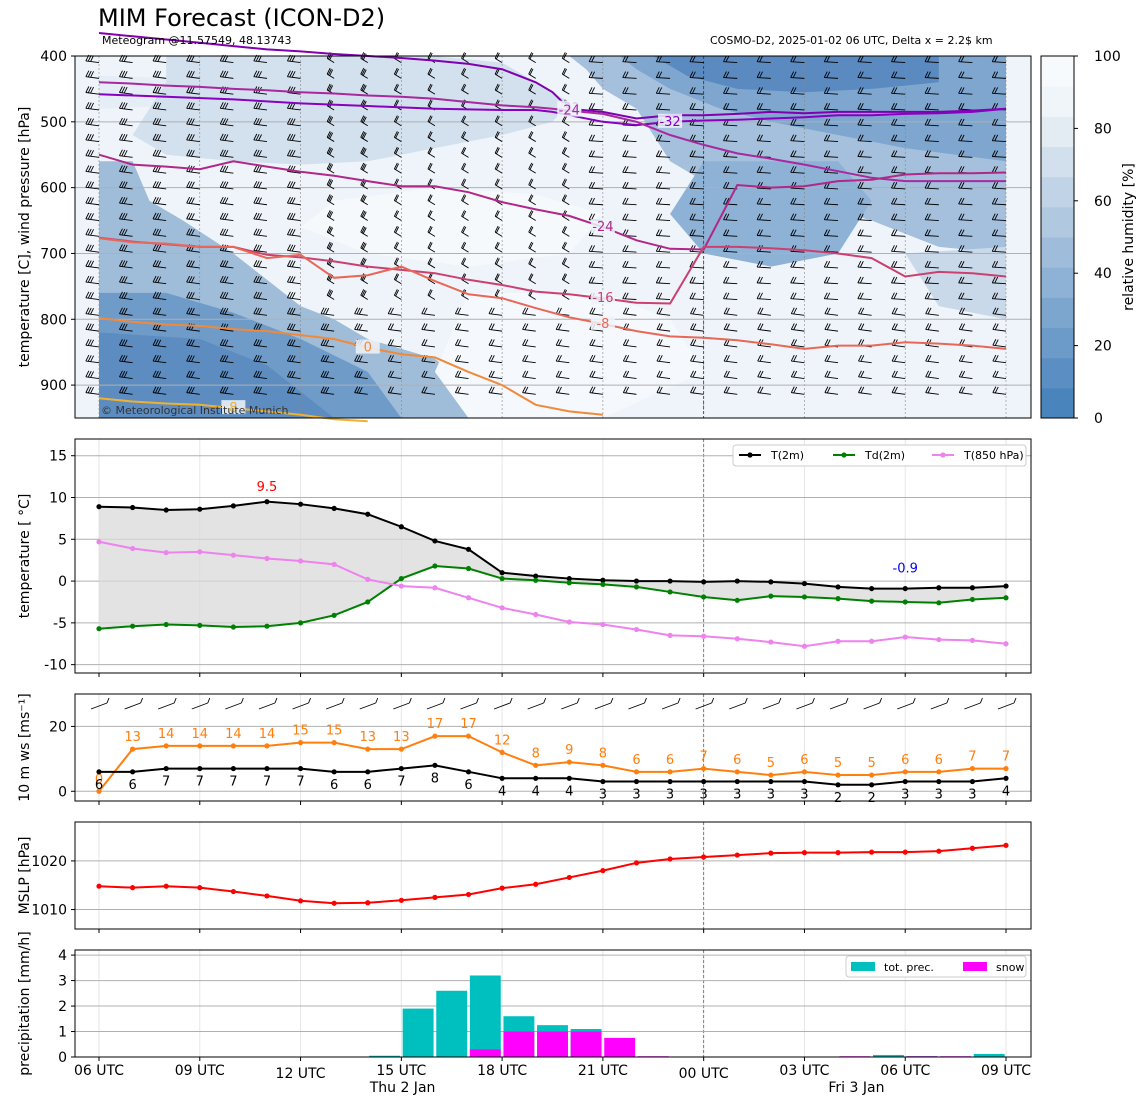 Image resolution: width=1148 pixels, height=1105 pixels. I want to click on wind-value-label: 5, so click(838, 763).